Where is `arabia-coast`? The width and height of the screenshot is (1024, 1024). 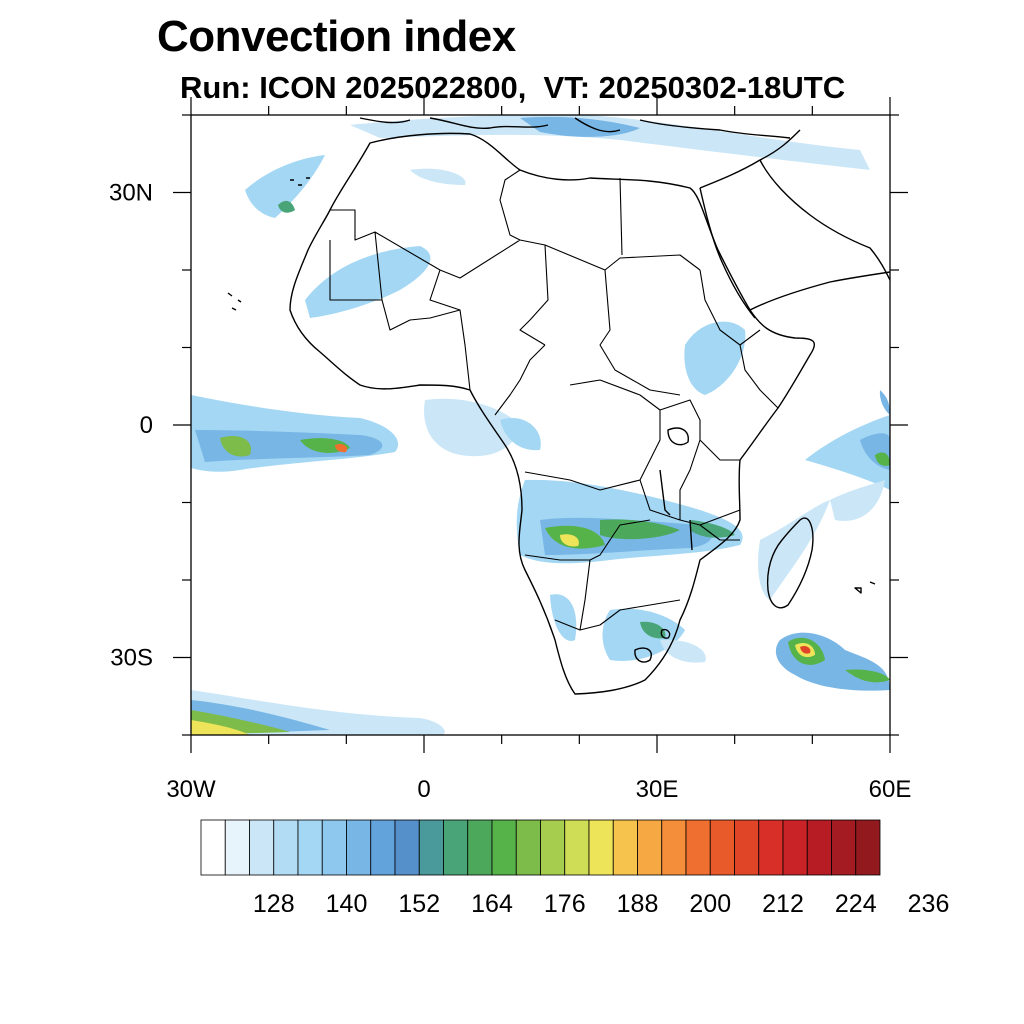 arabia-coast is located at coordinates (794, 220).